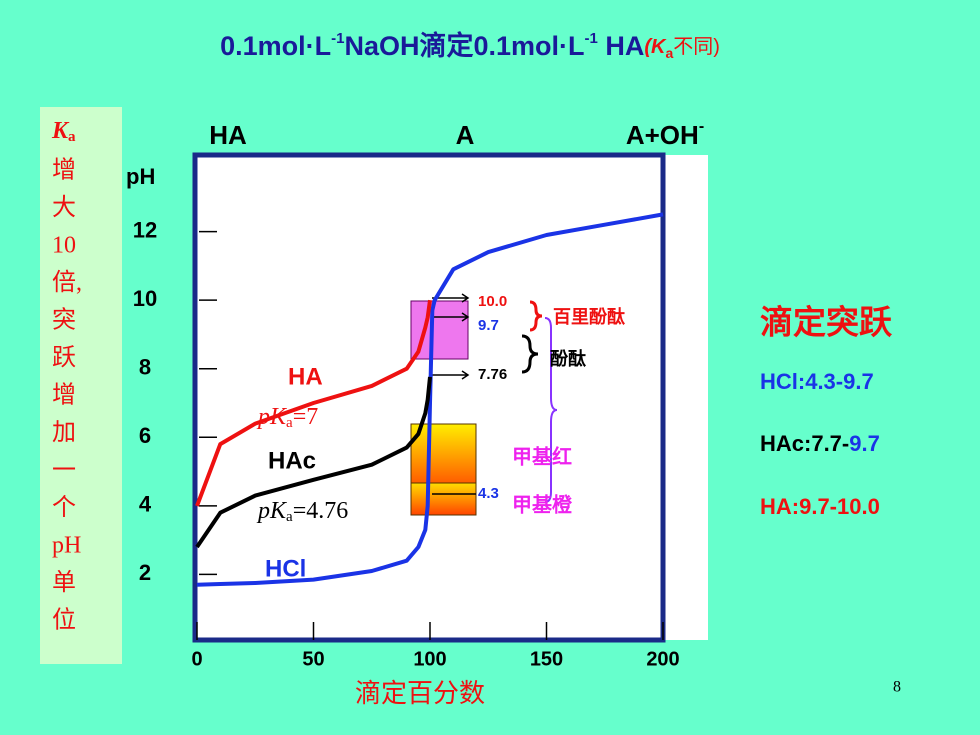 This screenshot has width=980, height=735. Describe the element at coordinates (443, 455) in the screenshot. I see `methyl-red-box` at that location.